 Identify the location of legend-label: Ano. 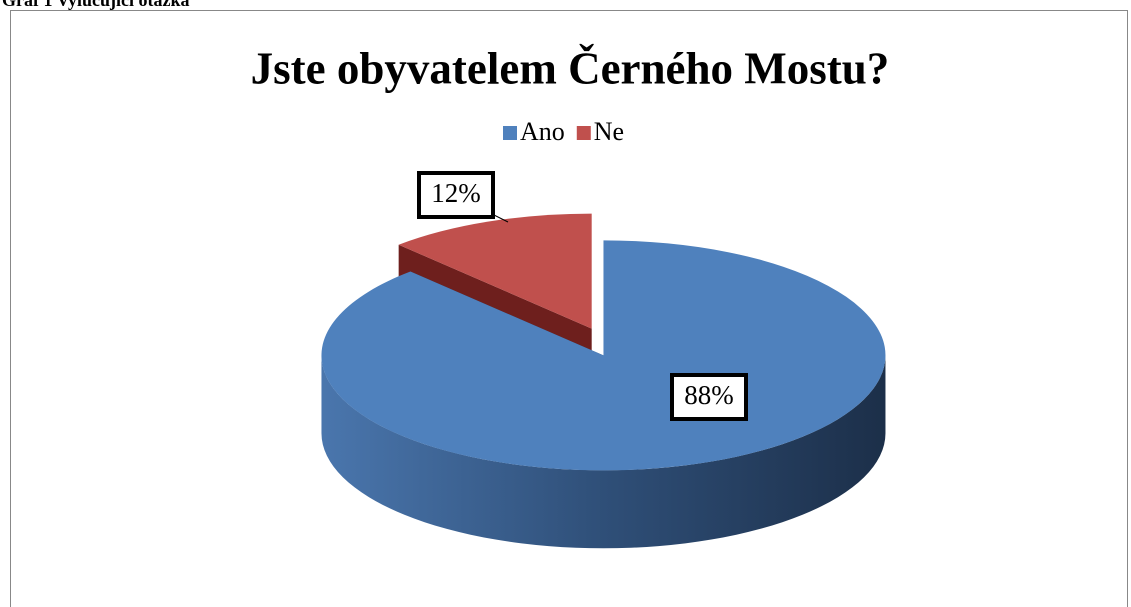
(542, 131).